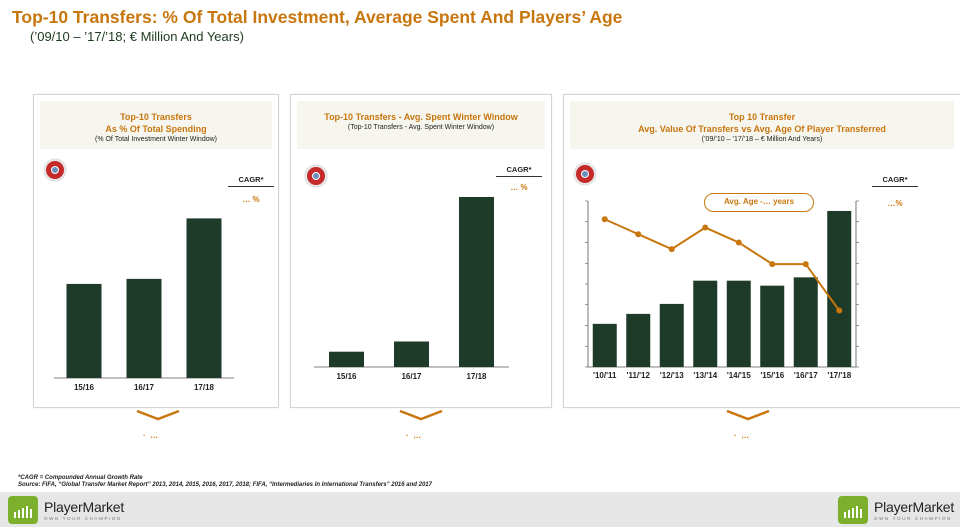 Image resolution: width=960 pixels, height=527 pixels. Describe the element at coordinates (772, 375) in the screenshot. I see `x-tick-label: '15/'16` at that location.